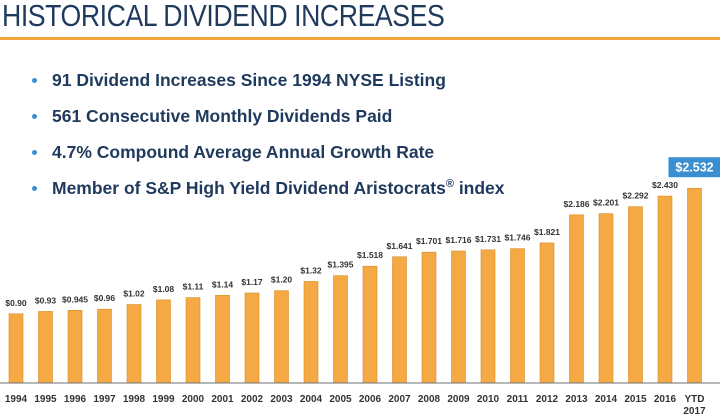  I want to click on x-tick-label: 2015, so click(635, 399).